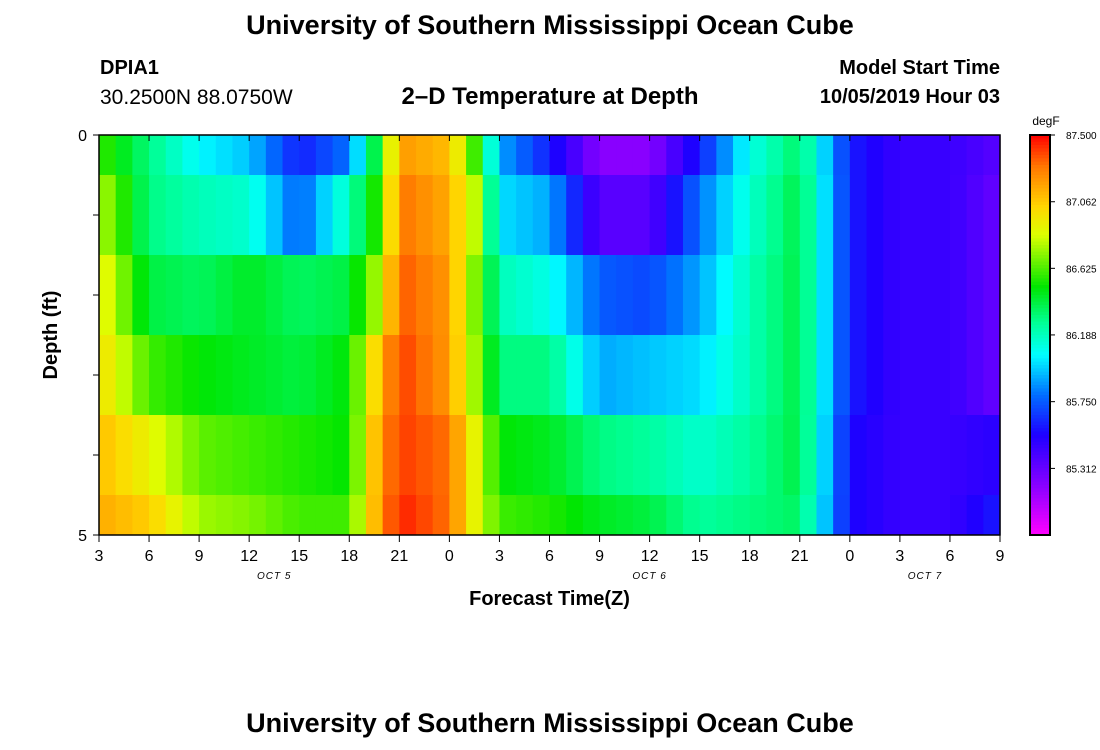 This screenshot has height=750, width=1100. I want to click on x-tick-label: 6, so click(149, 556).